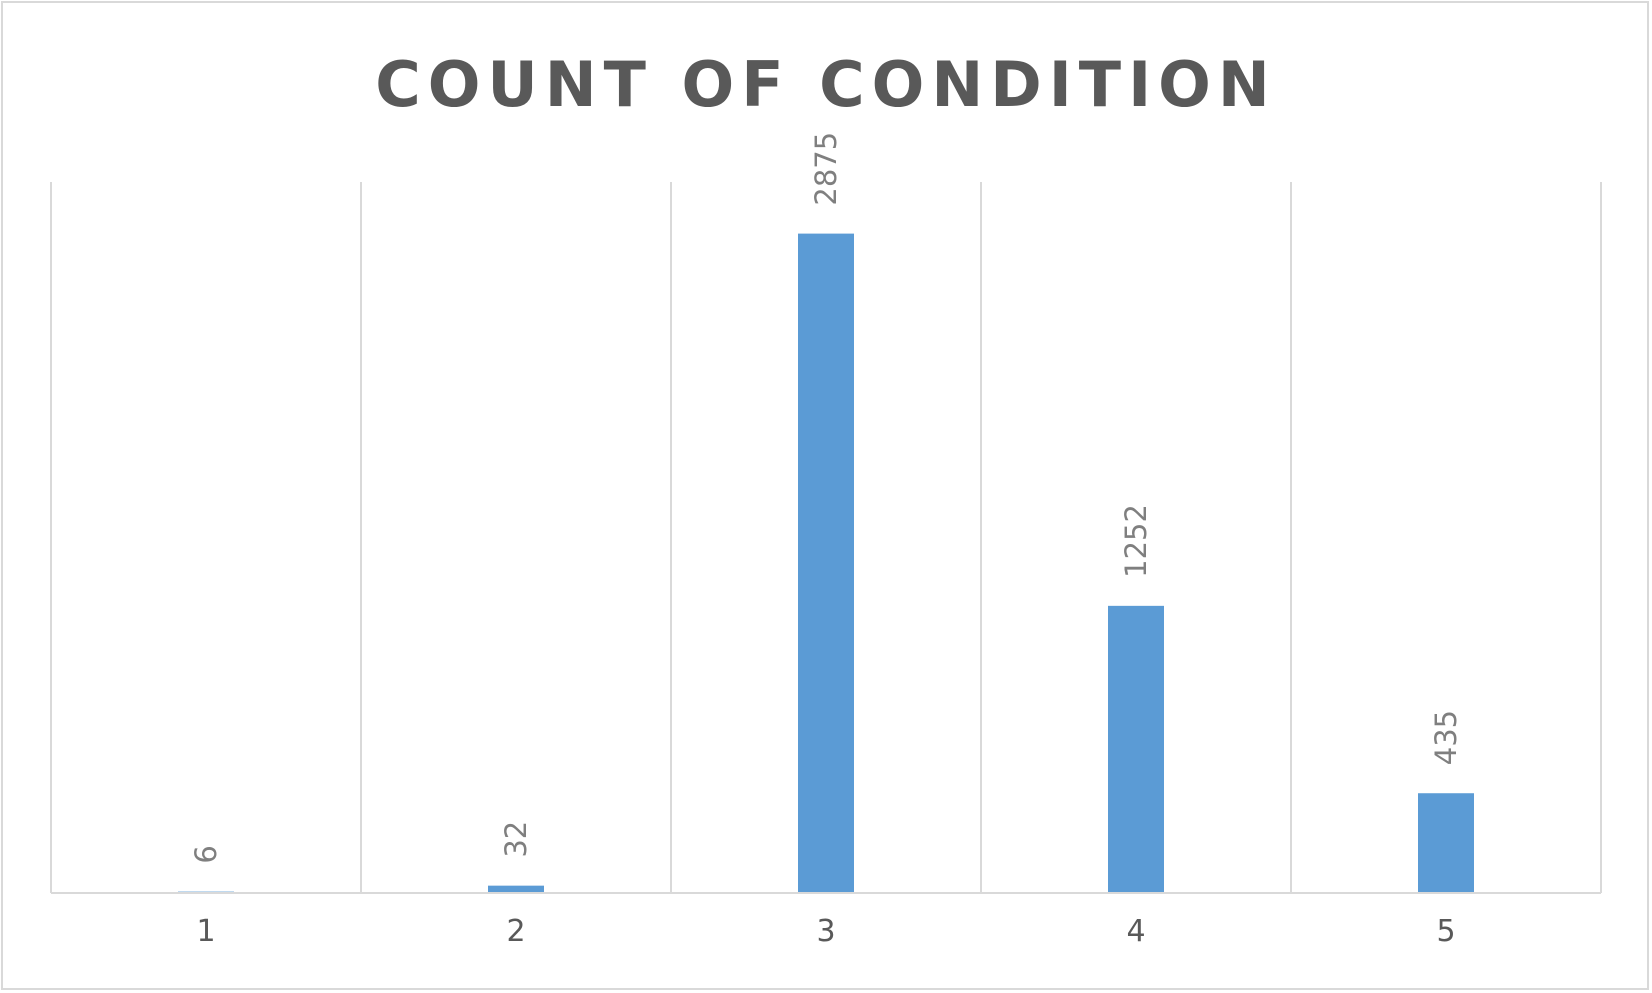  What do you see at coordinates (826, 169) in the screenshot?
I see `data-label-3: 2875` at bounding box center [826, 169].